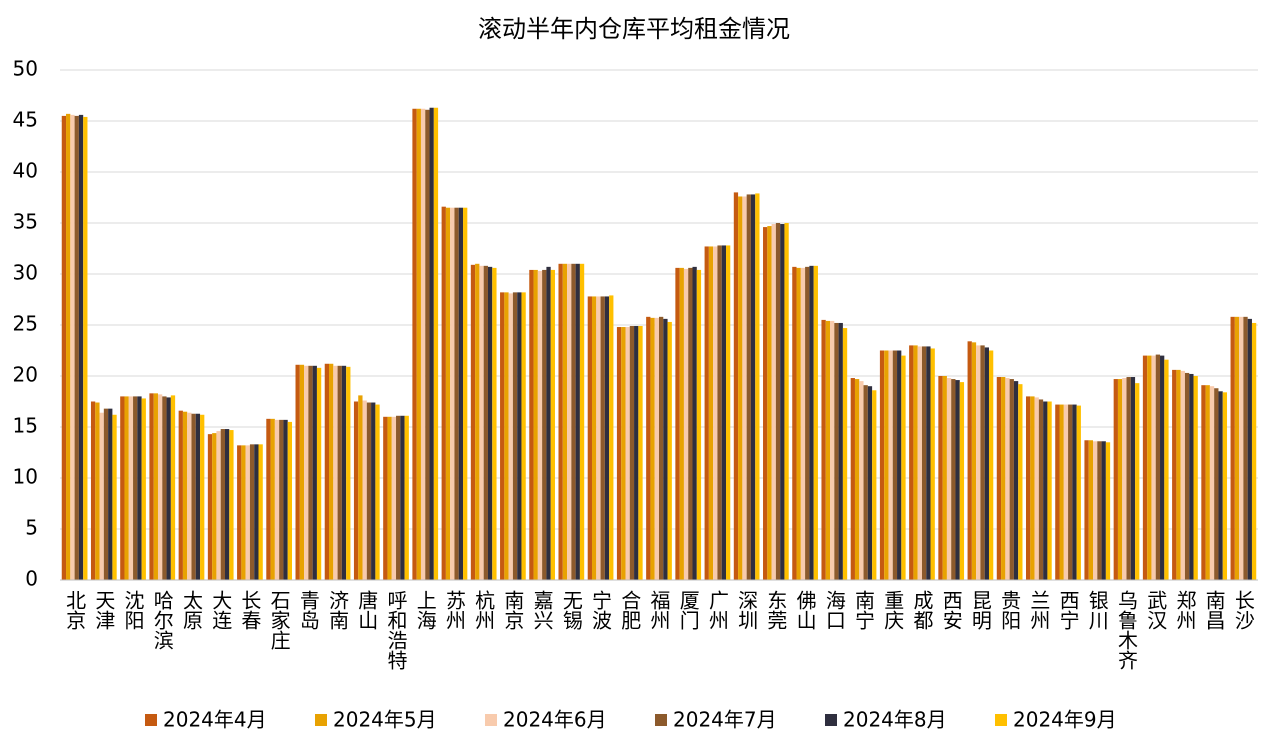 The width and height of the screenshot is (1268, 747). What do you see at coordinates (1243, 610) in the screenshot?
I see `x-tick-label: 长沙` at bounding box center [1243, 610].